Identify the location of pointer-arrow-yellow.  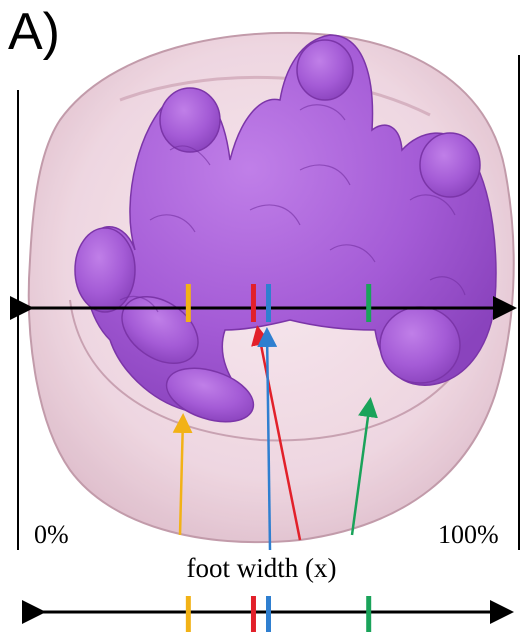
(182, 474).